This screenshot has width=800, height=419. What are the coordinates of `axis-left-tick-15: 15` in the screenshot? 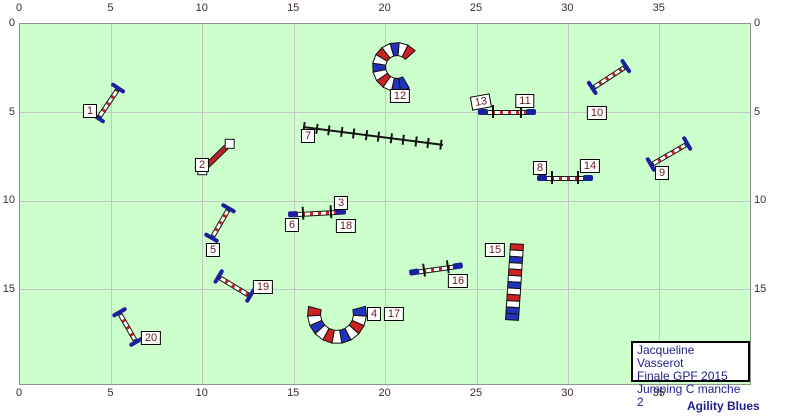 It's located at (8, 288).